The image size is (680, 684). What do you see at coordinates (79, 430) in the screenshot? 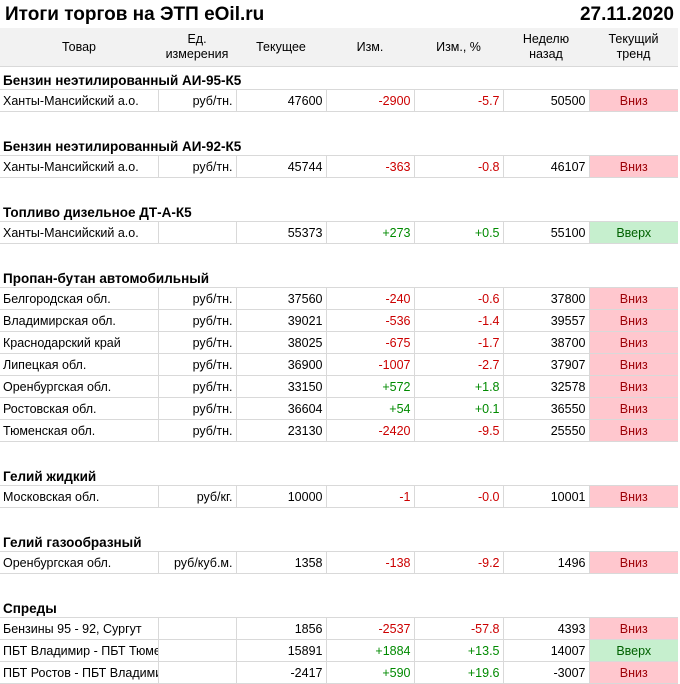
I see `region-cell: Тюменская обл.` at bounding box center [79, 430].